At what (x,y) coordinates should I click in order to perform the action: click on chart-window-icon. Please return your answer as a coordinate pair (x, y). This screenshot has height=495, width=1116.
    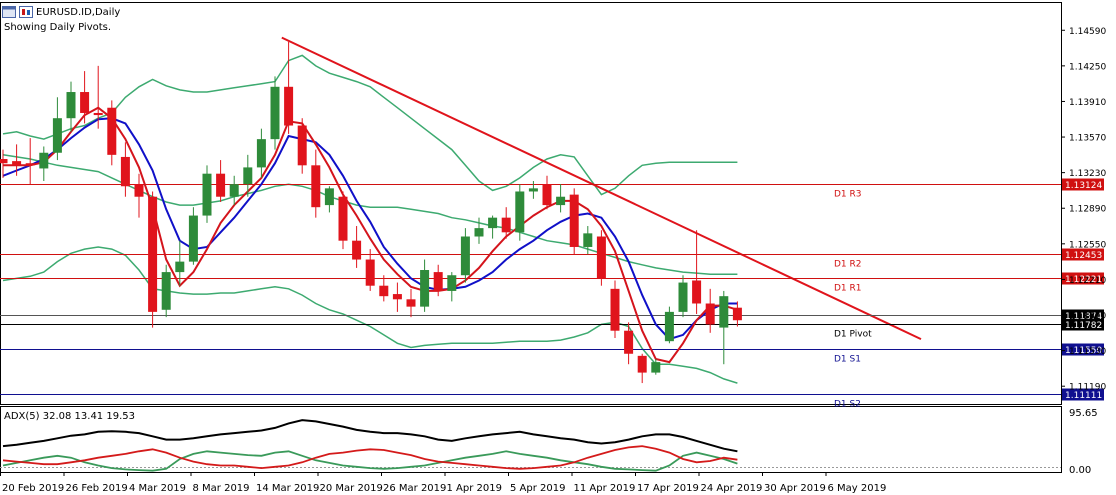
    Looking at the image, I should click on (9, 12).